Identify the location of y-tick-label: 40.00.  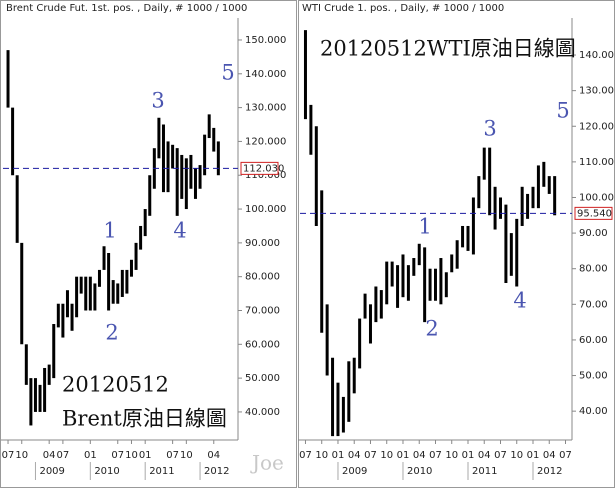
(593, 411).